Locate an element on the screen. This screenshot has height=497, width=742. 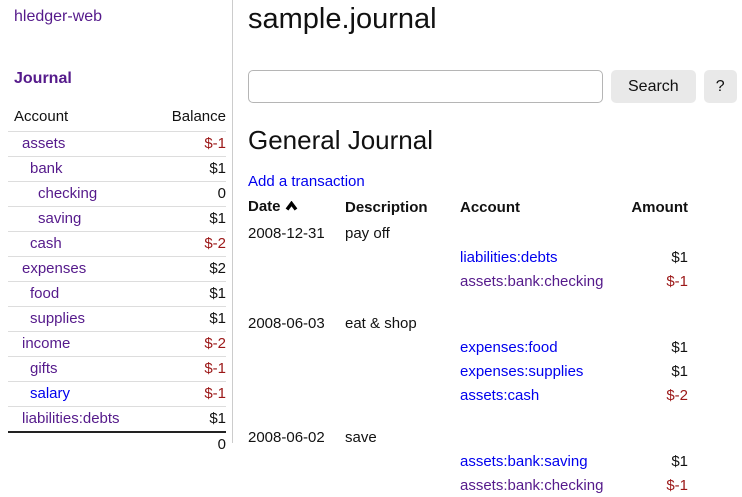
posting-account-link: expenses:supplies is located at coordinates (522, 371).